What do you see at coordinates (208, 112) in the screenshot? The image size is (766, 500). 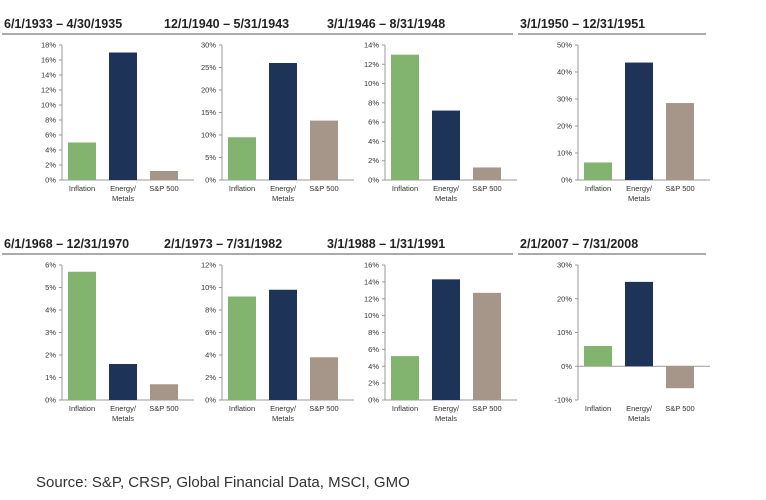 I see `y-tick-label: 15%` at bounding box center [208, 112].